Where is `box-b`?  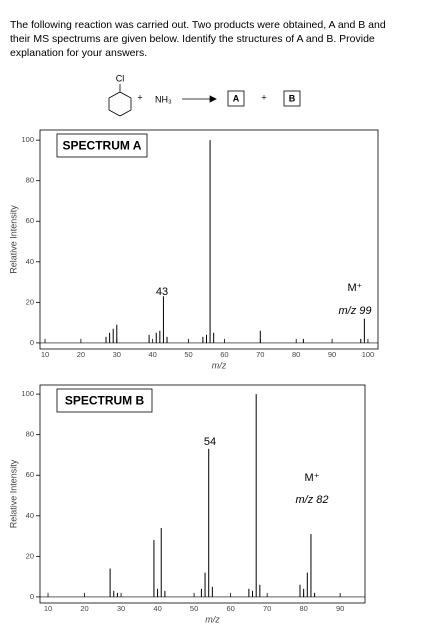
box-b is located at coordinates (292, 98).